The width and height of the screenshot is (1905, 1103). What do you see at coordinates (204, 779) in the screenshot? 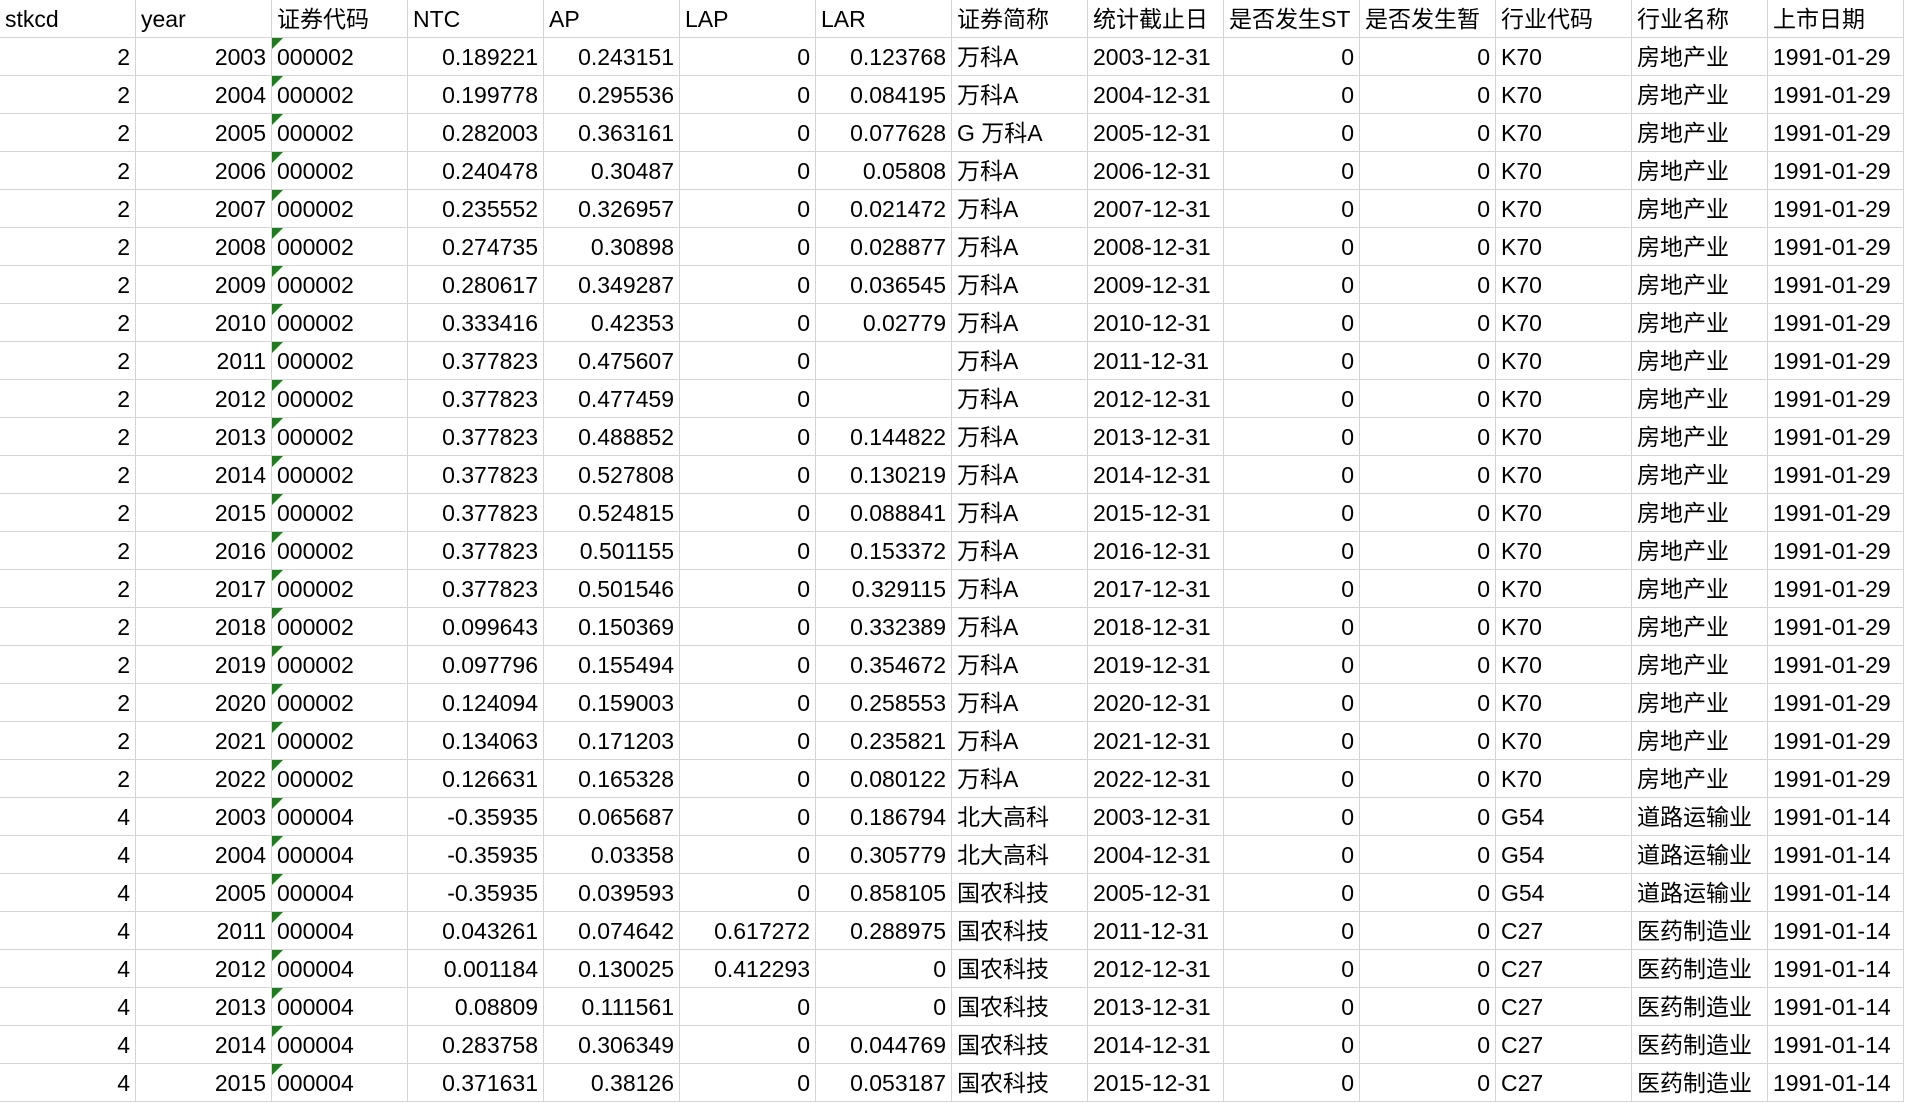
I see `cell: 2022` at bounding box center [204, 779].